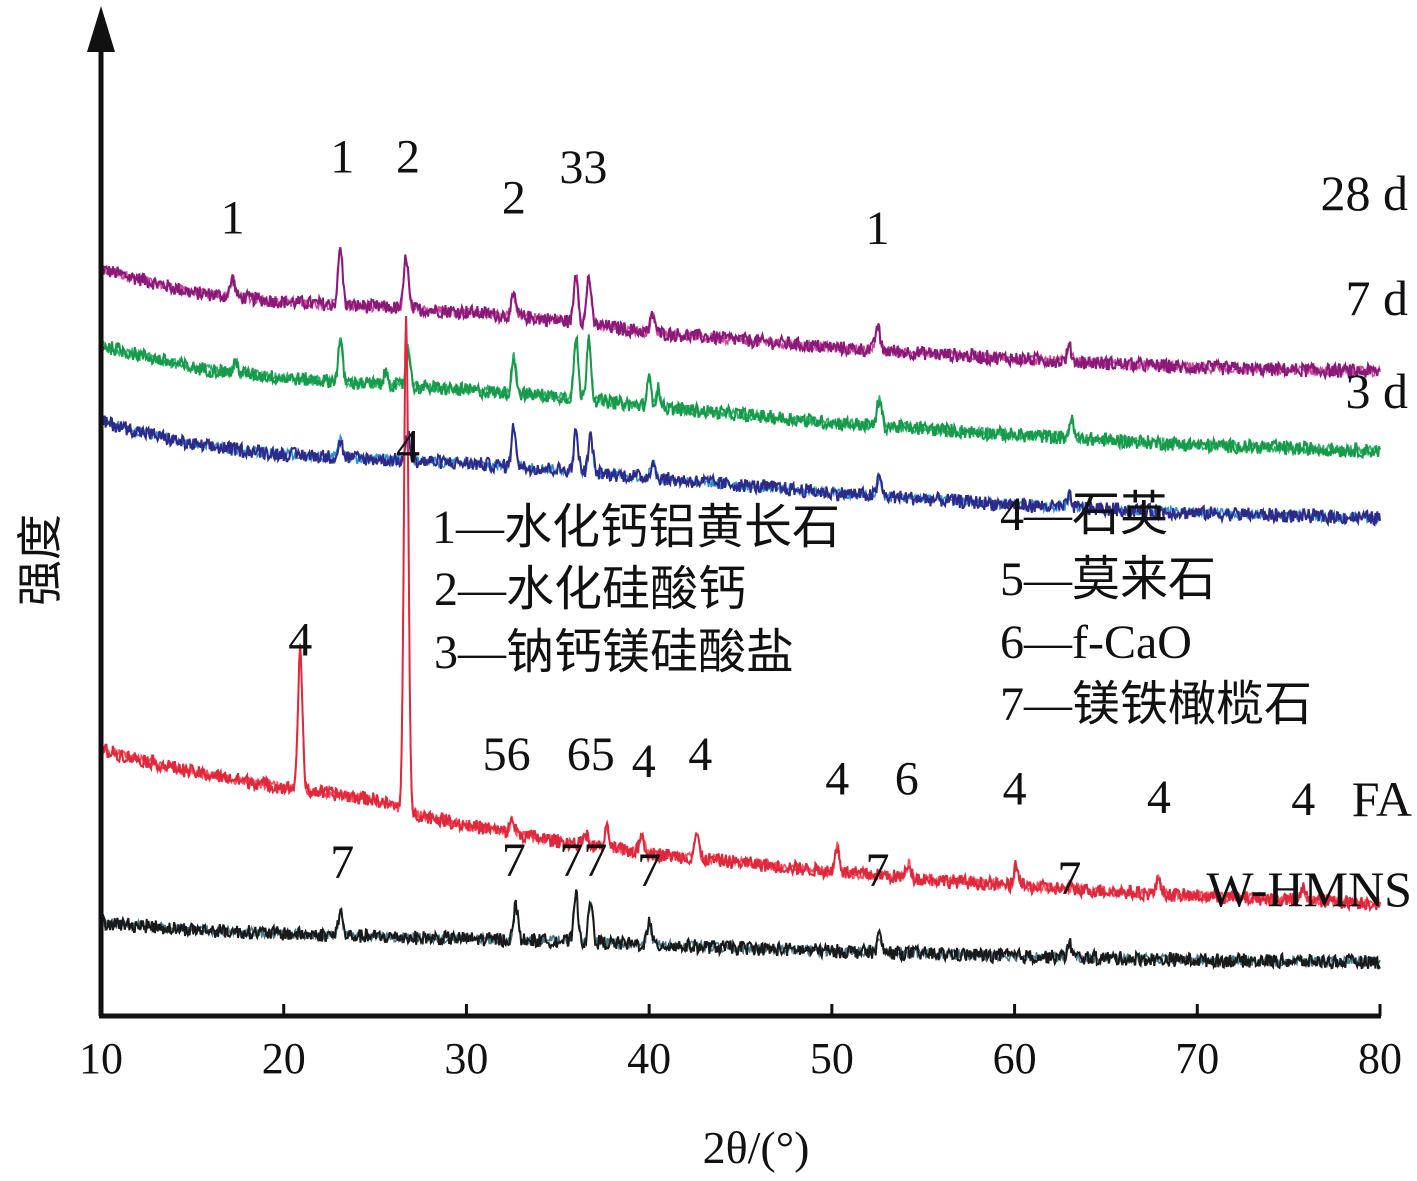 The height and width of the screenshot is (1181, 1417). I want to click on x-tick-label: 30, so click(466, 1058).